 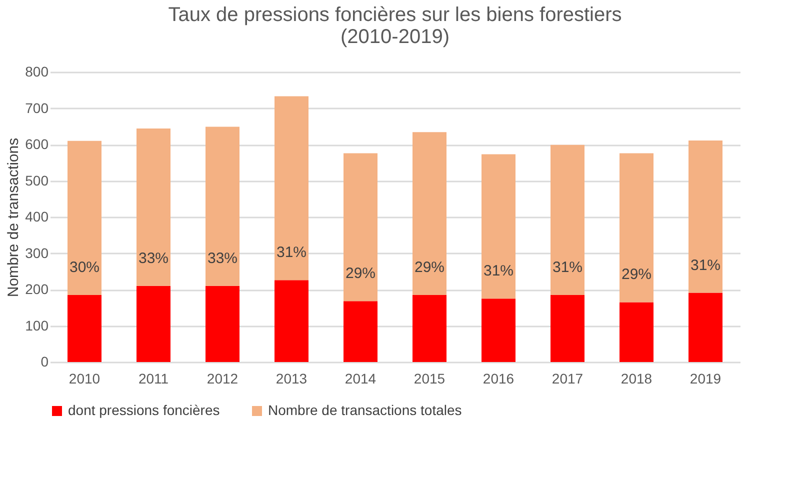 What do you see at coordinates (706, 378) in the screenshot?
I see `x-tick-label: 2019` at bounding box center [706, 378].